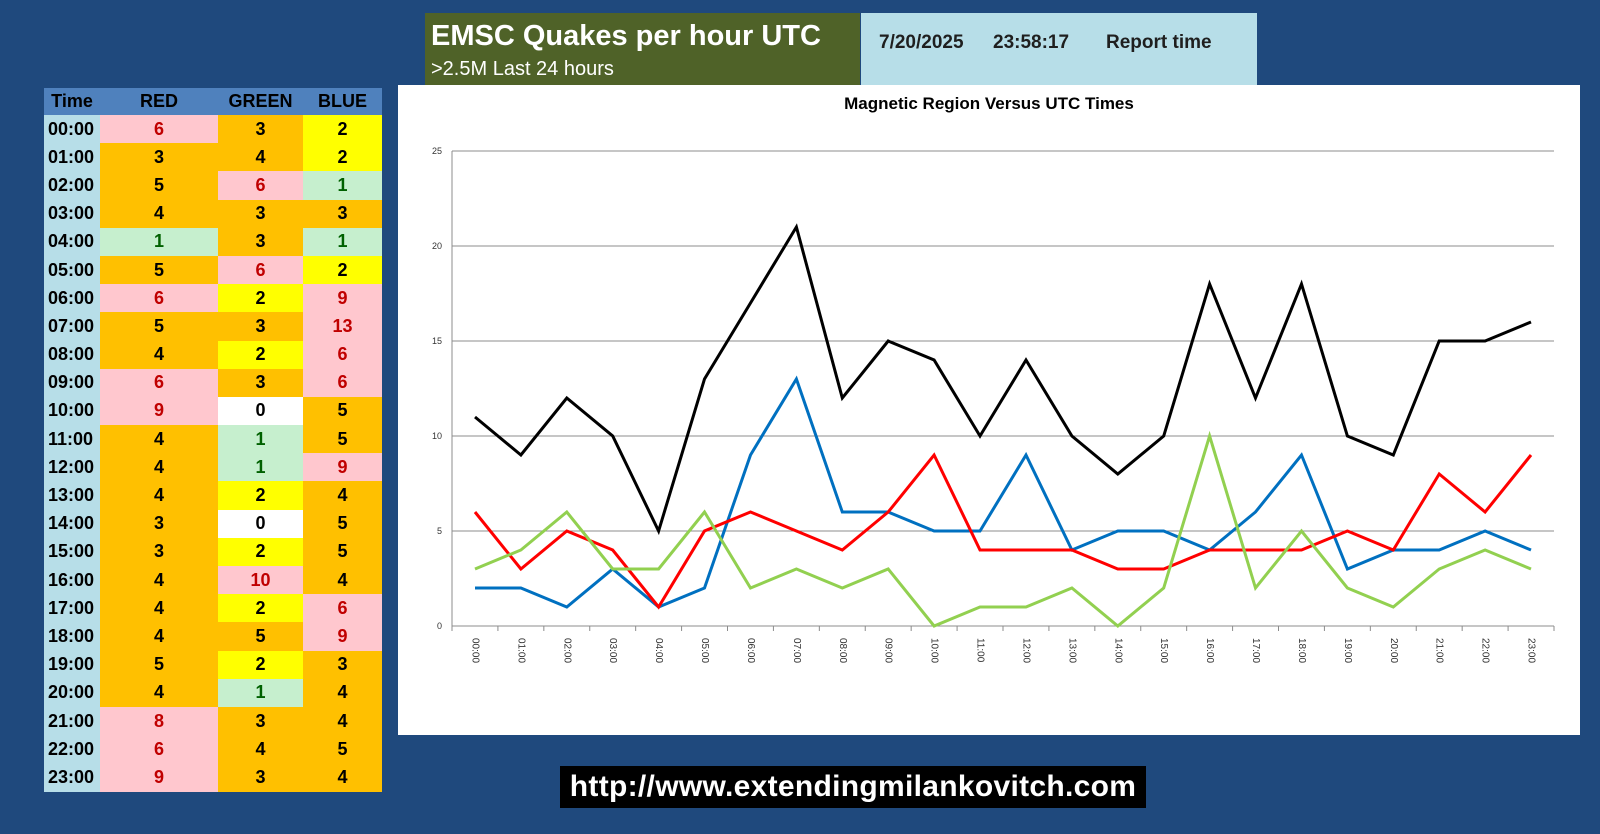 This screenshot has width=1600, height=834. Describe the element at coordinates (72, 467) in the screenshot. I see `time-cell: 12:00` at that location.